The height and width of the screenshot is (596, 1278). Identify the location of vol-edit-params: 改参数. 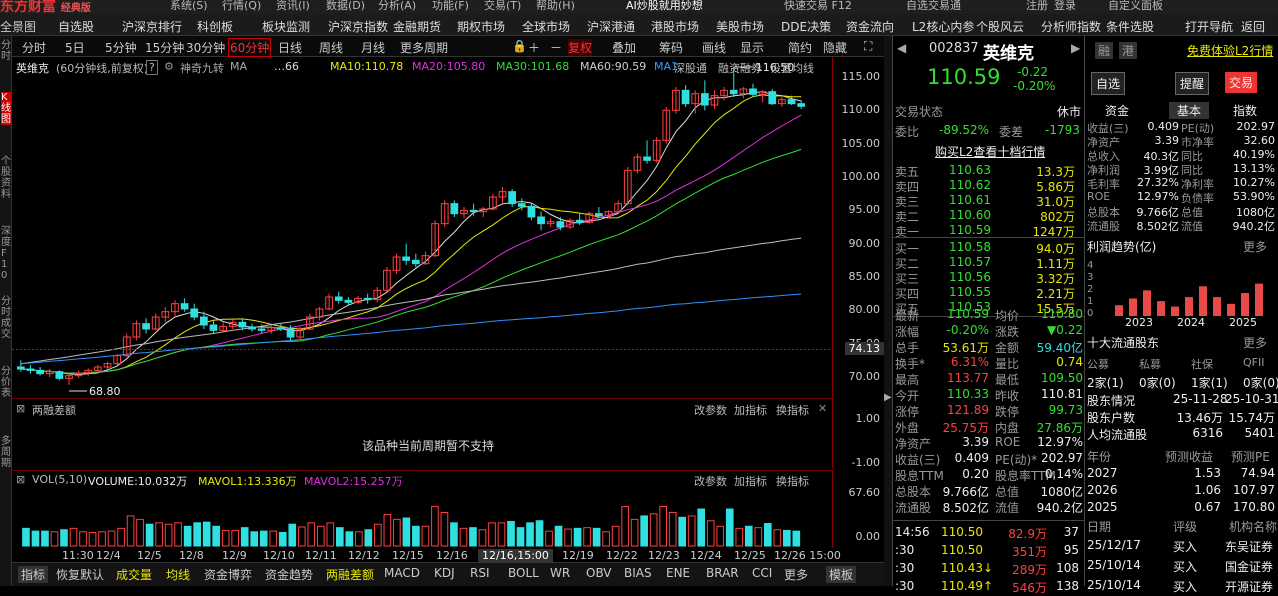
(710, 481).